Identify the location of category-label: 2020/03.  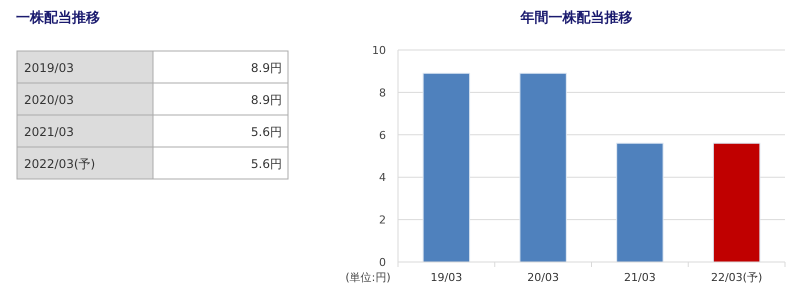
(49, 100).